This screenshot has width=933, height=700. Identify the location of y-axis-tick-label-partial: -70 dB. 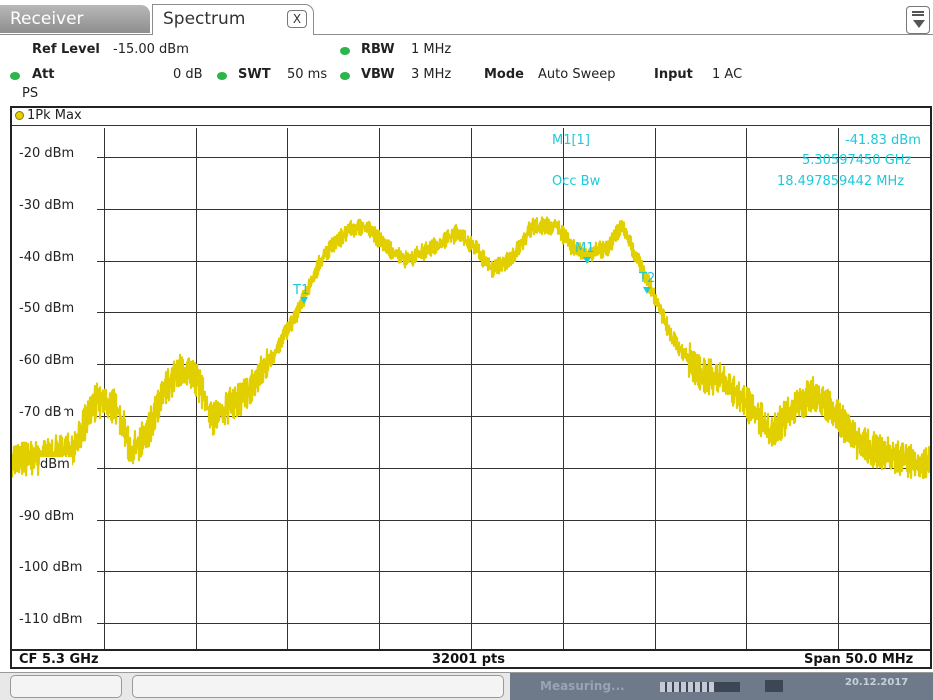
(41, 412).